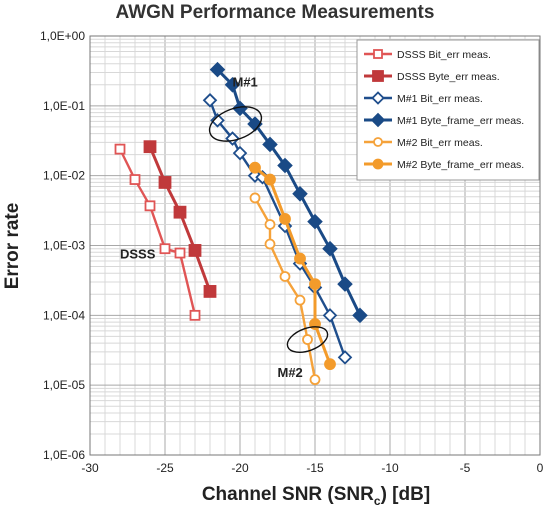 The width and height of the screenshot is (550, 515). I want to click on annotation-ellipses, so click(268, 229).